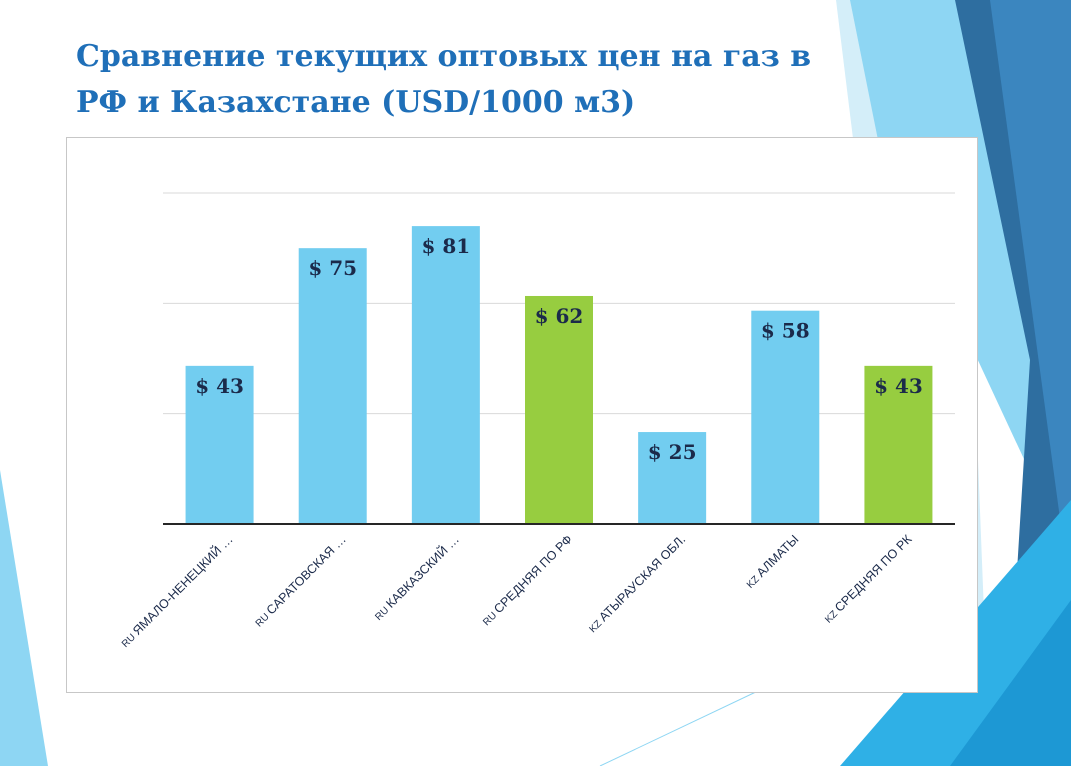 The width and height of the screenshot is (1071, 766). Describe the element at coordinates (642, 578) in the screenshot. I see `category-name: АТЫРАУСКАЯ ОБЛ.` at that location.